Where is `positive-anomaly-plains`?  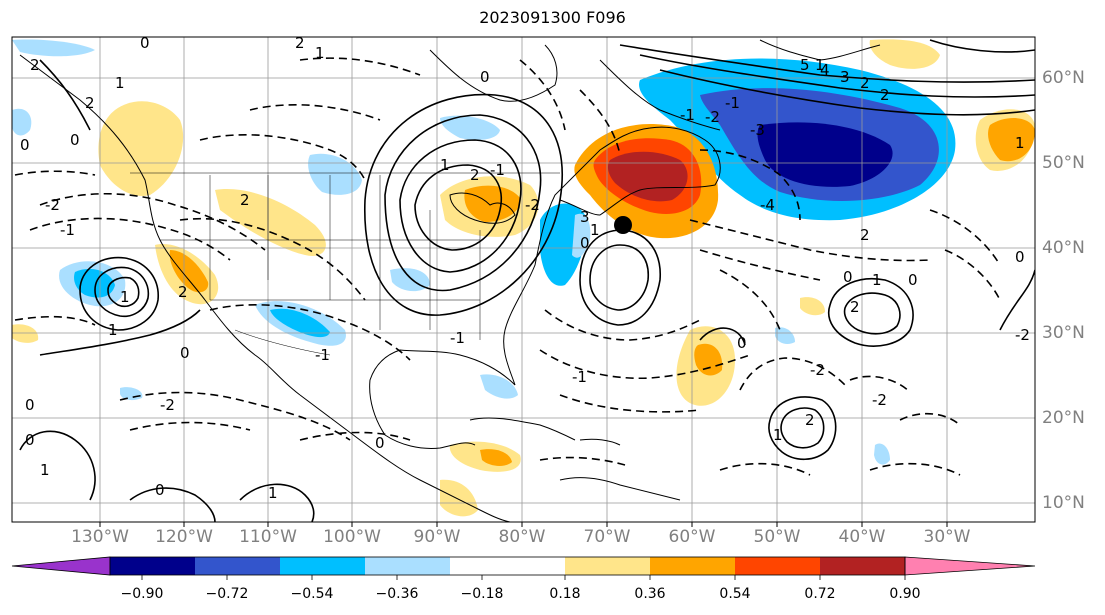 positive-anomaly-plains is located at coordinates (270, 222).